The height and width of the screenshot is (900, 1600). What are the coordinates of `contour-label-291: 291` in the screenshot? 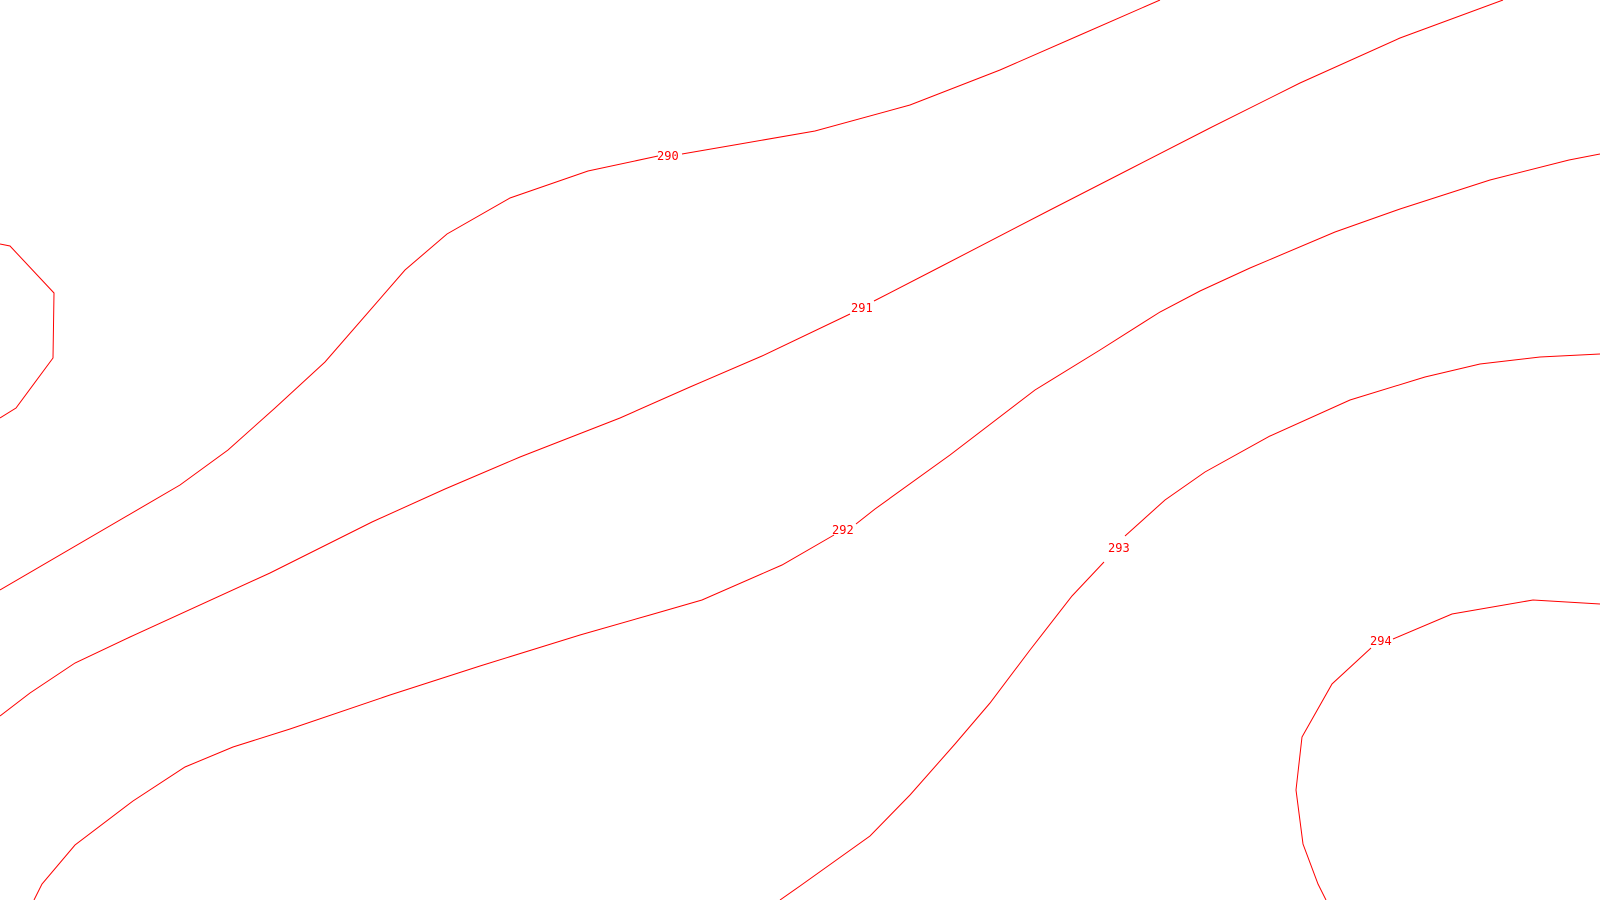 It's located at (862, 308).